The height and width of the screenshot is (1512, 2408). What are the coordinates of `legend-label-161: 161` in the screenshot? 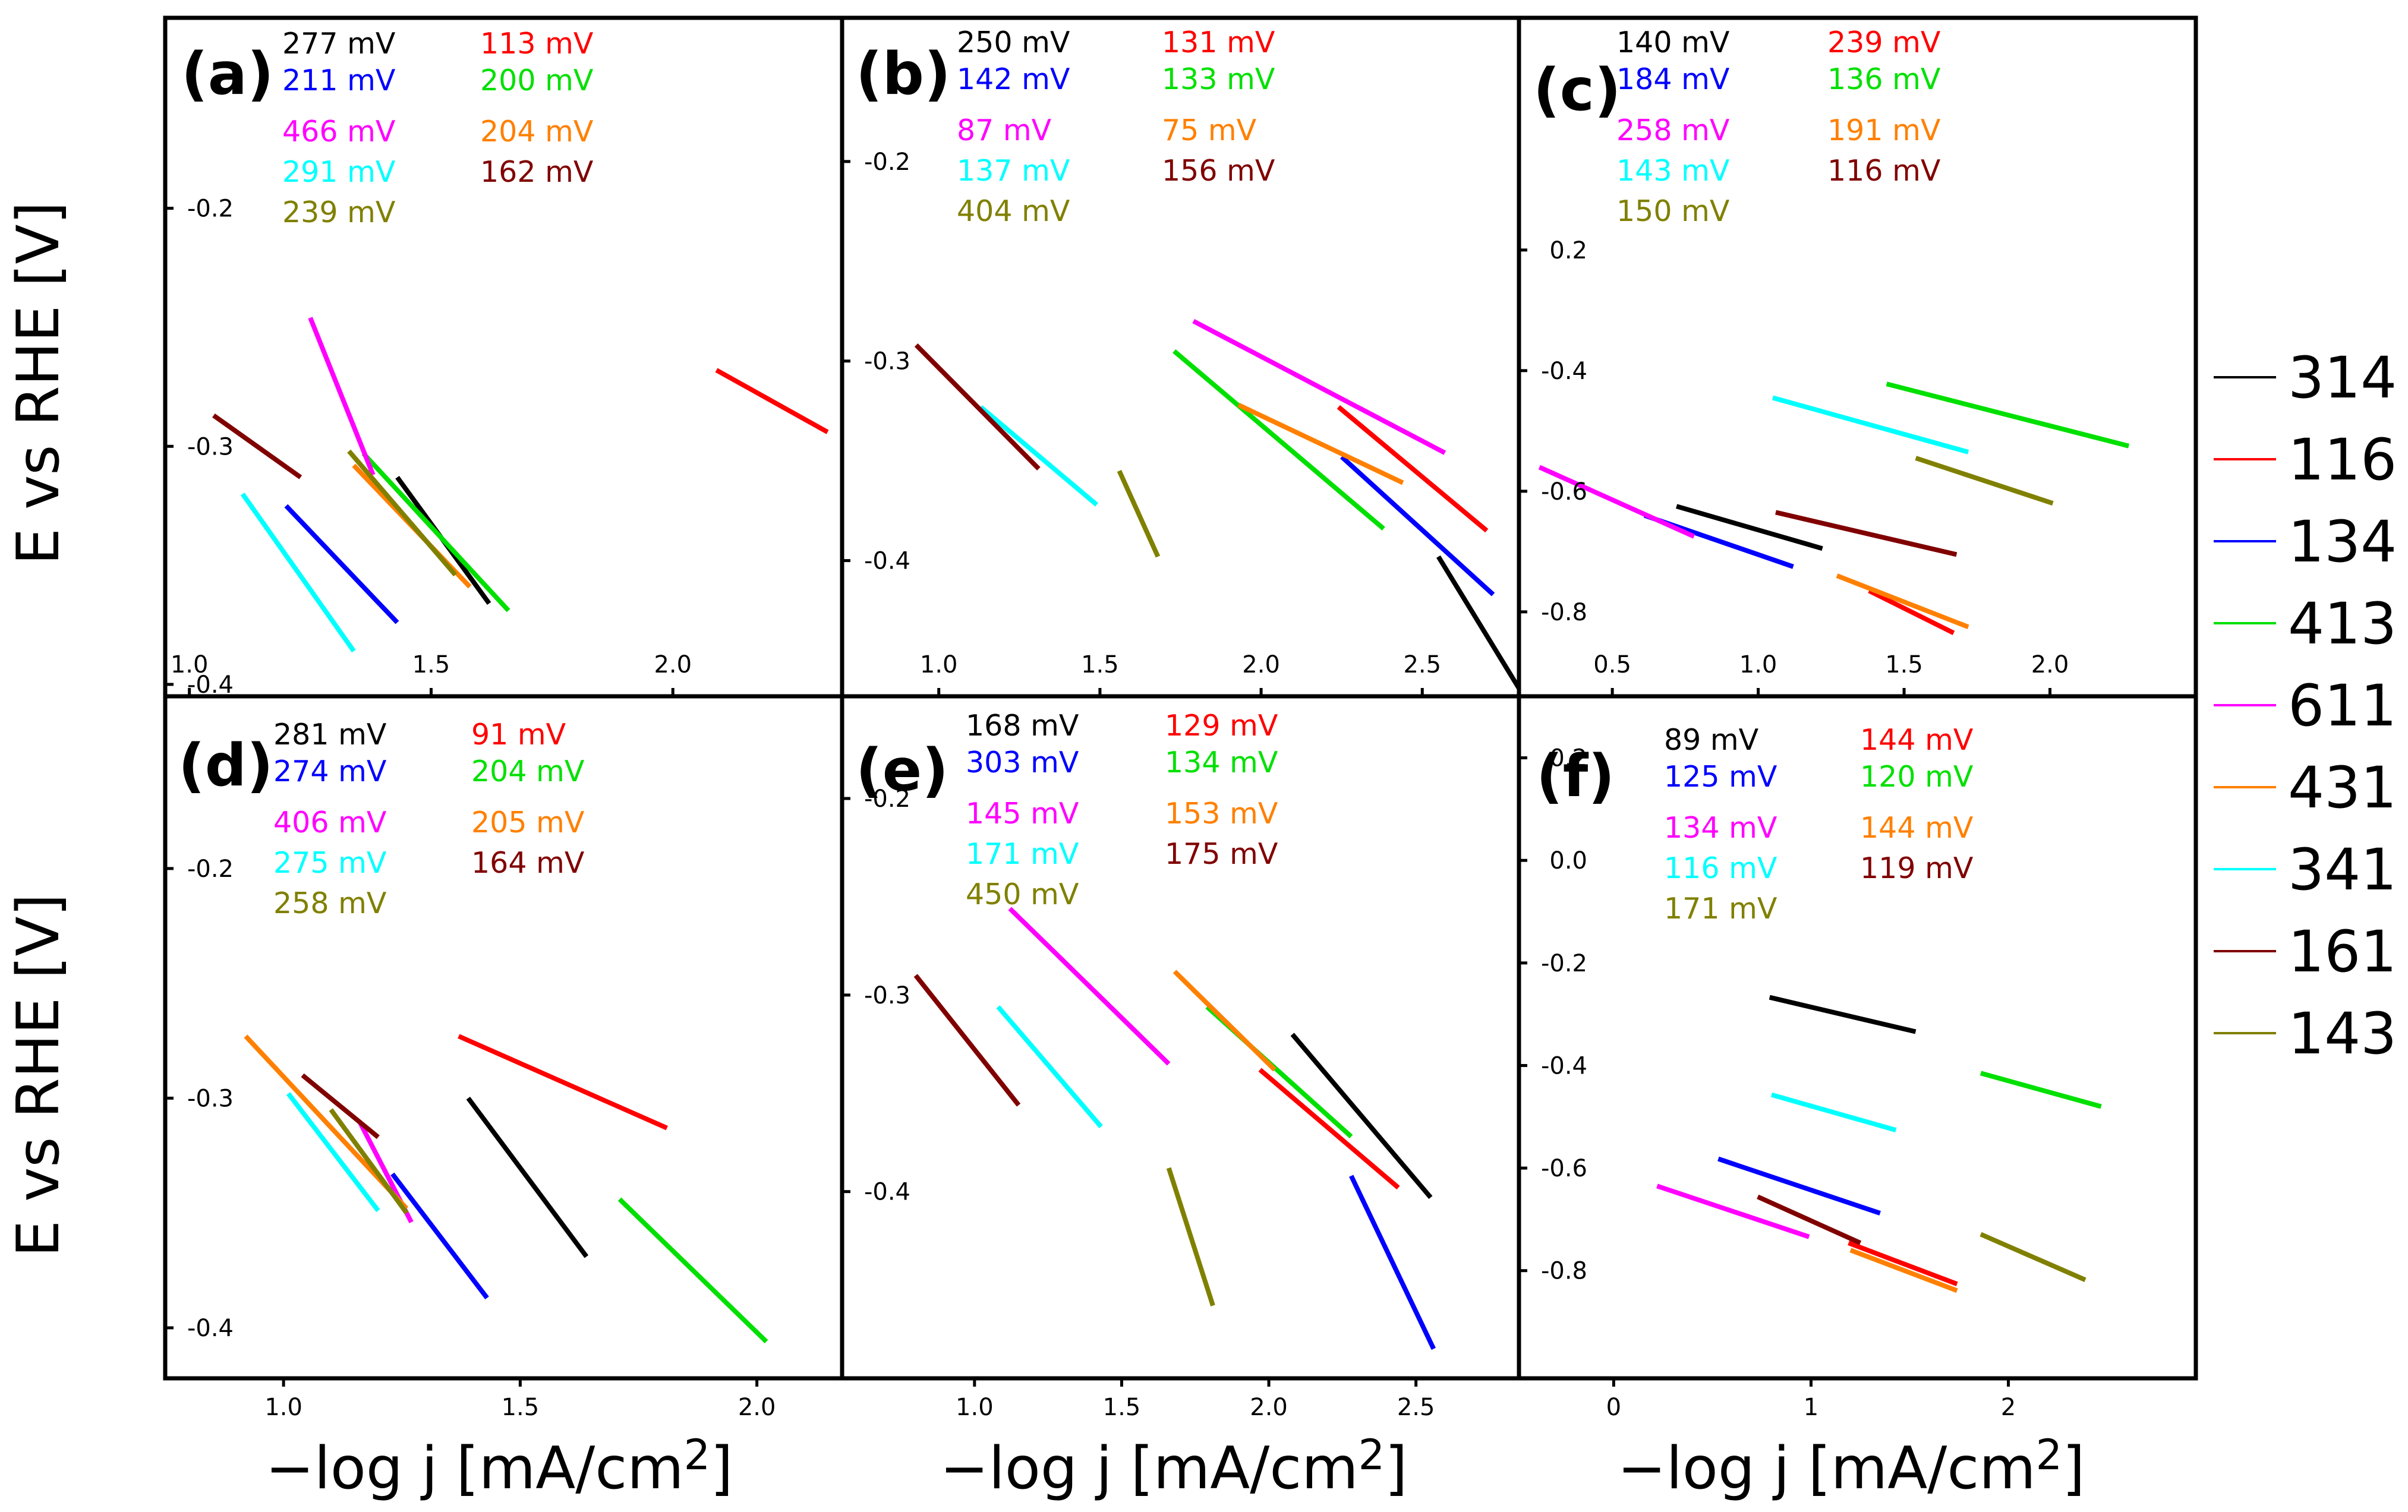 It's located at (2342, 951).